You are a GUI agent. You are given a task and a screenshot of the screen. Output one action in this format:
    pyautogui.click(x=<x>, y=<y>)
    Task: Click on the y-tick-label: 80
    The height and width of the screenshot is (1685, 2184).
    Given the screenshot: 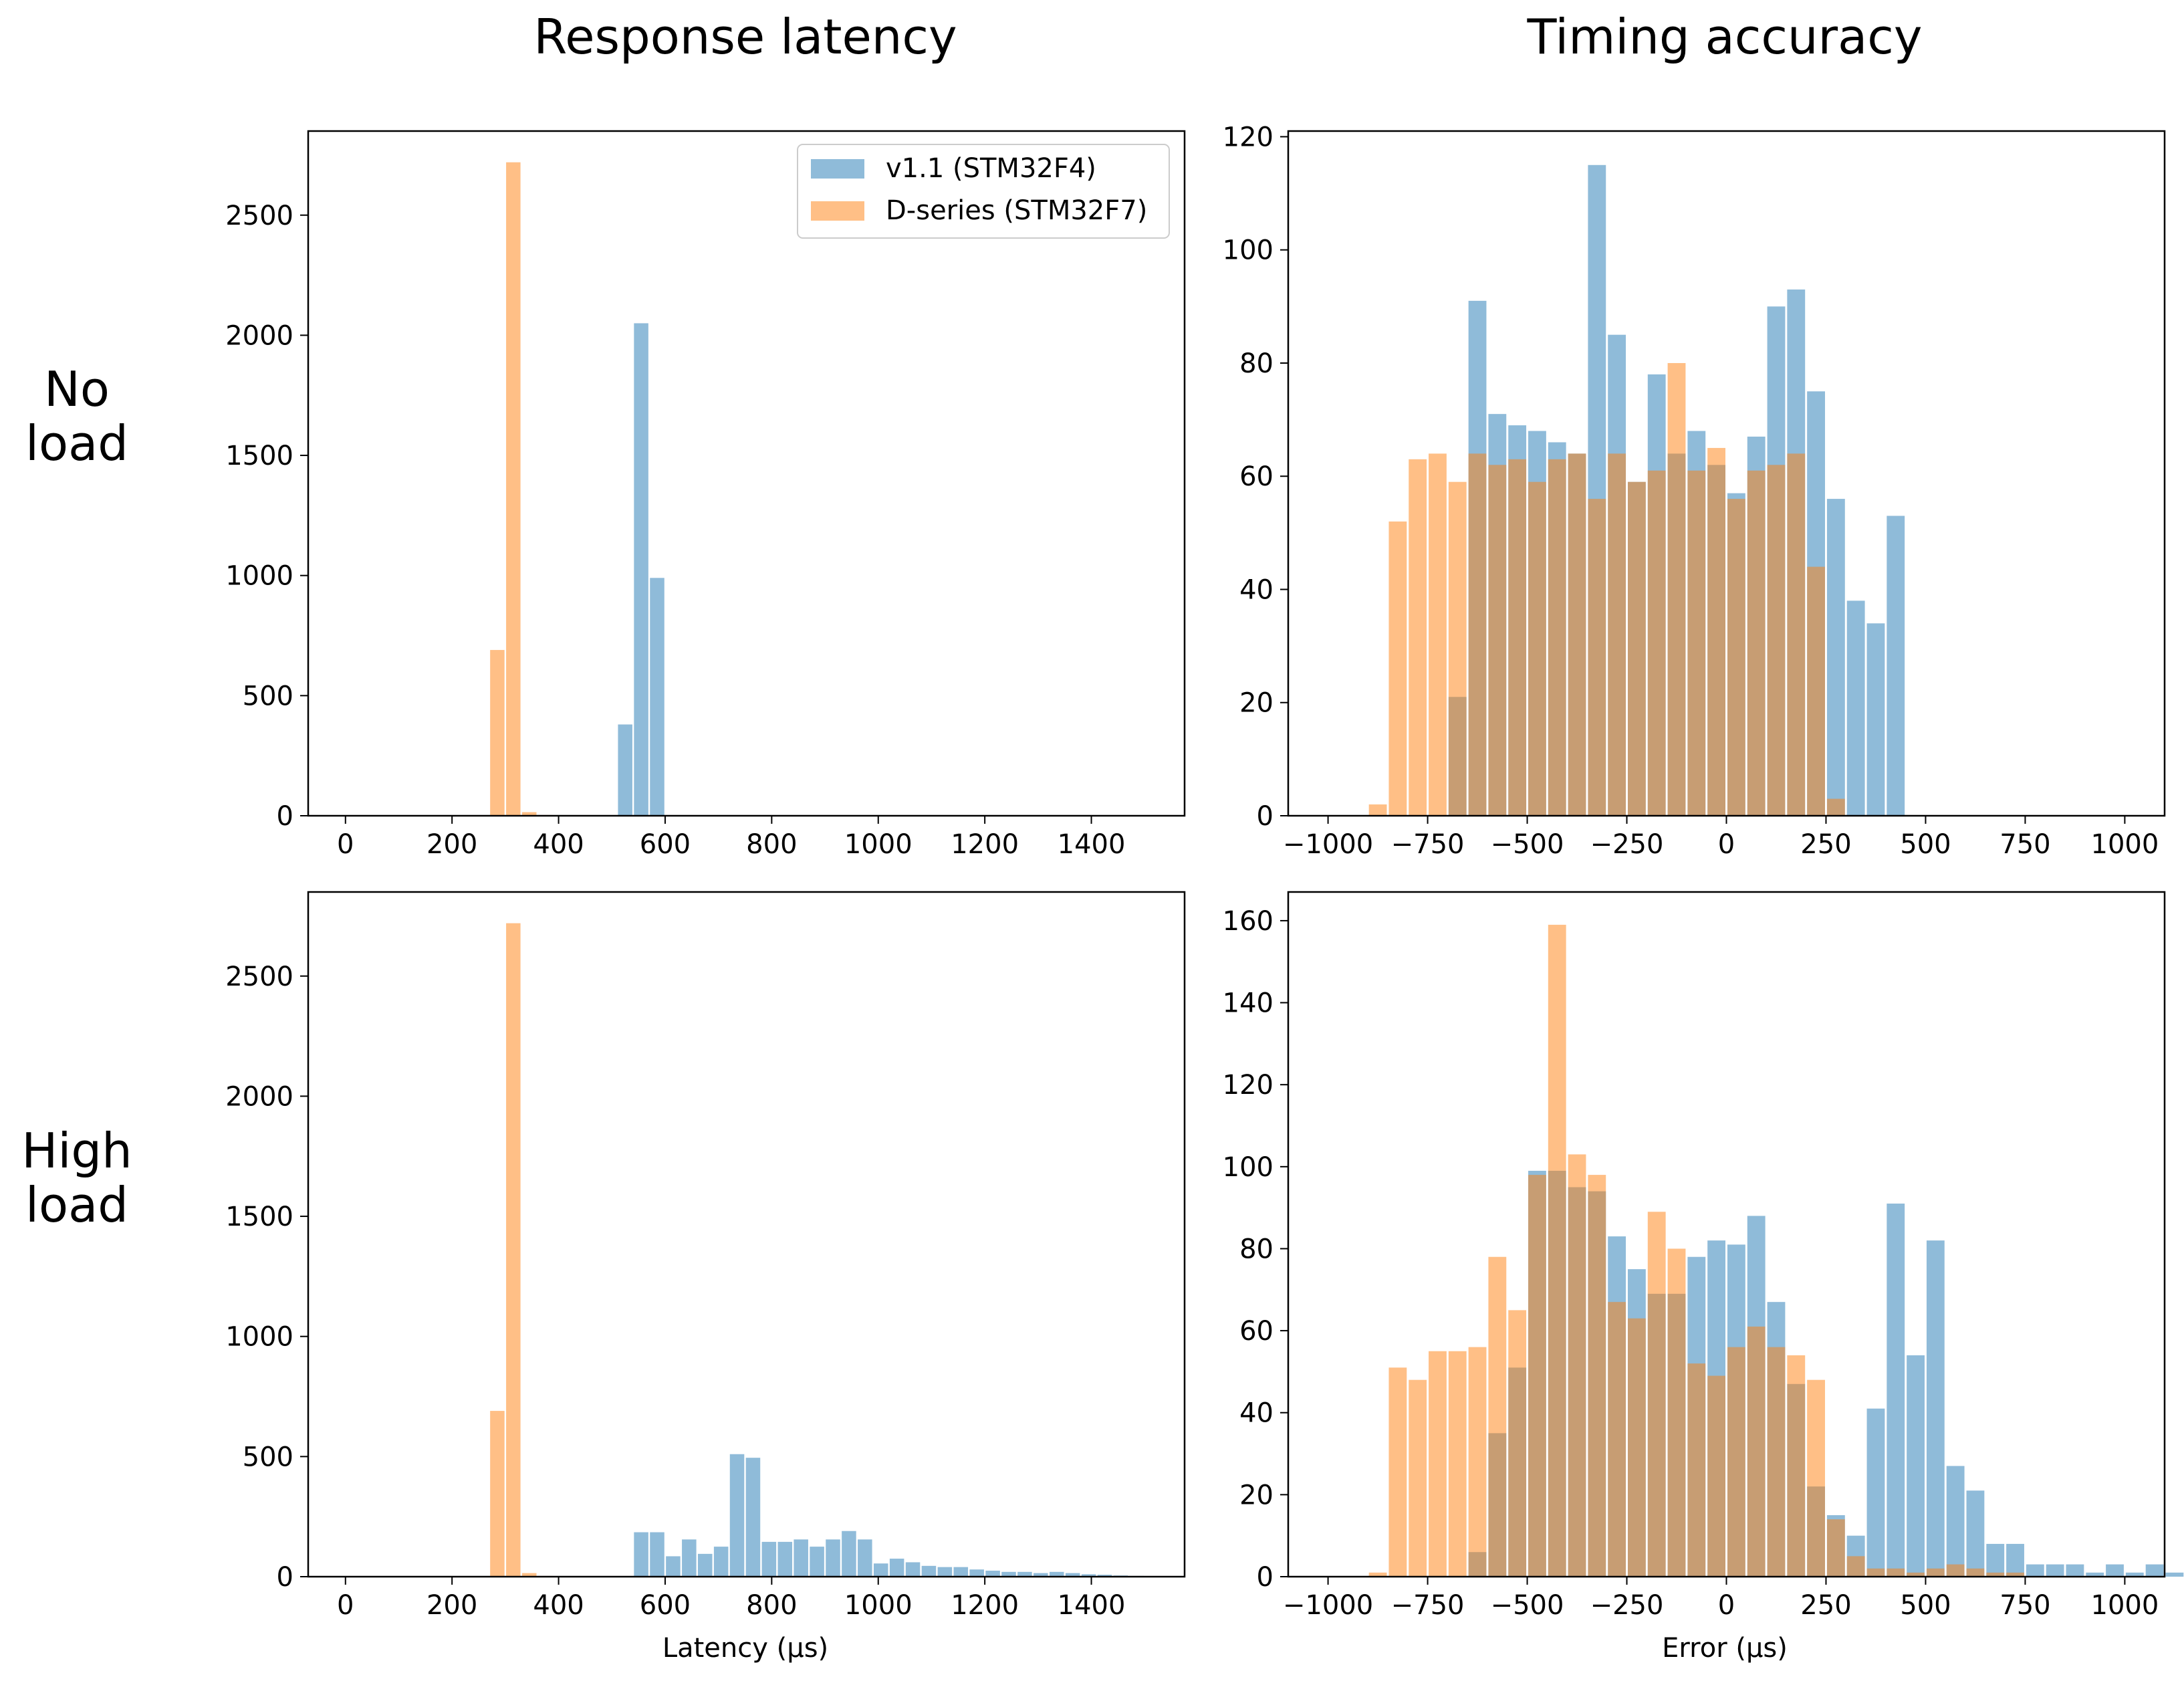 What is the action you would take?
    pyautogui.click(x=1256, y=363)
    